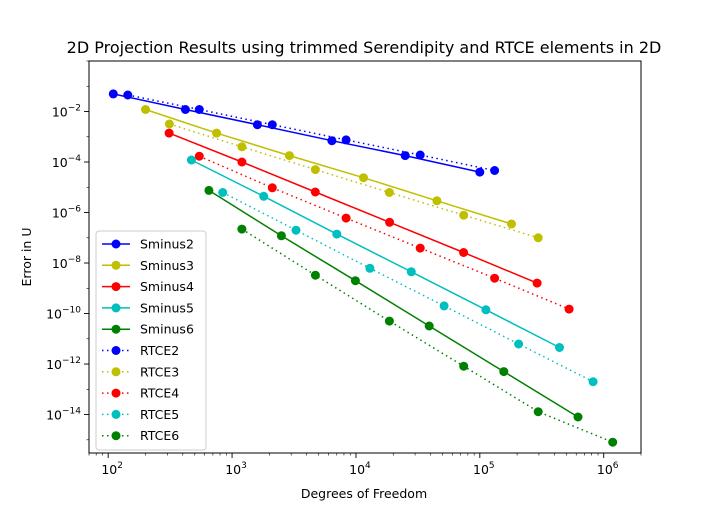 Image resolution: width=713 pixels, height=513 pixels. I want to click on legend-item-Sminus6: Sminus6, so click(148, 329).